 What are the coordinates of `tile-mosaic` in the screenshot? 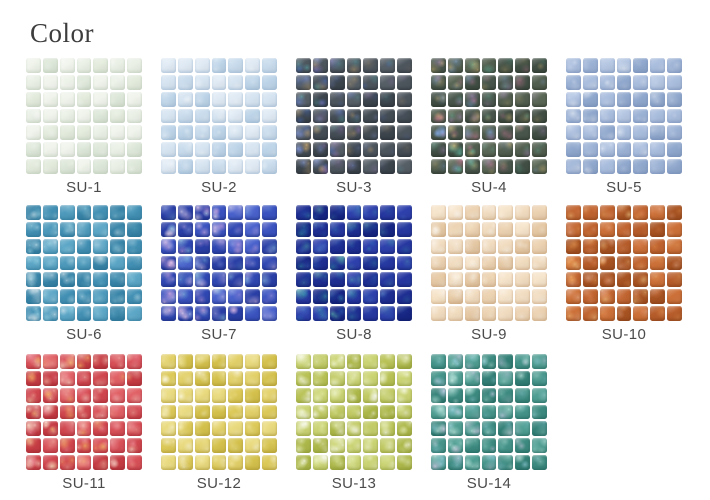 It's located at (84, 263).